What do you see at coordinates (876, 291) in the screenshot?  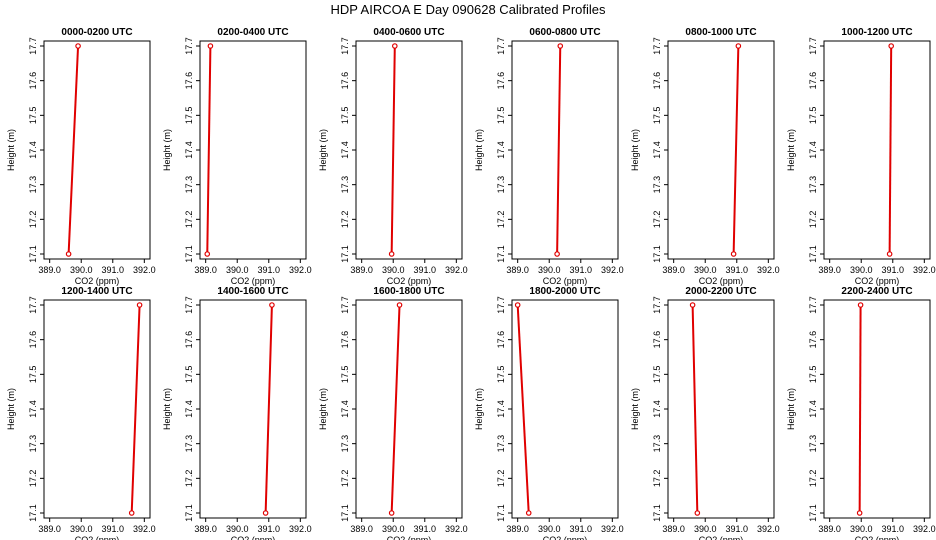 I see `panel-title: 2200-2400 UTC` at bounding box center [876, 291].